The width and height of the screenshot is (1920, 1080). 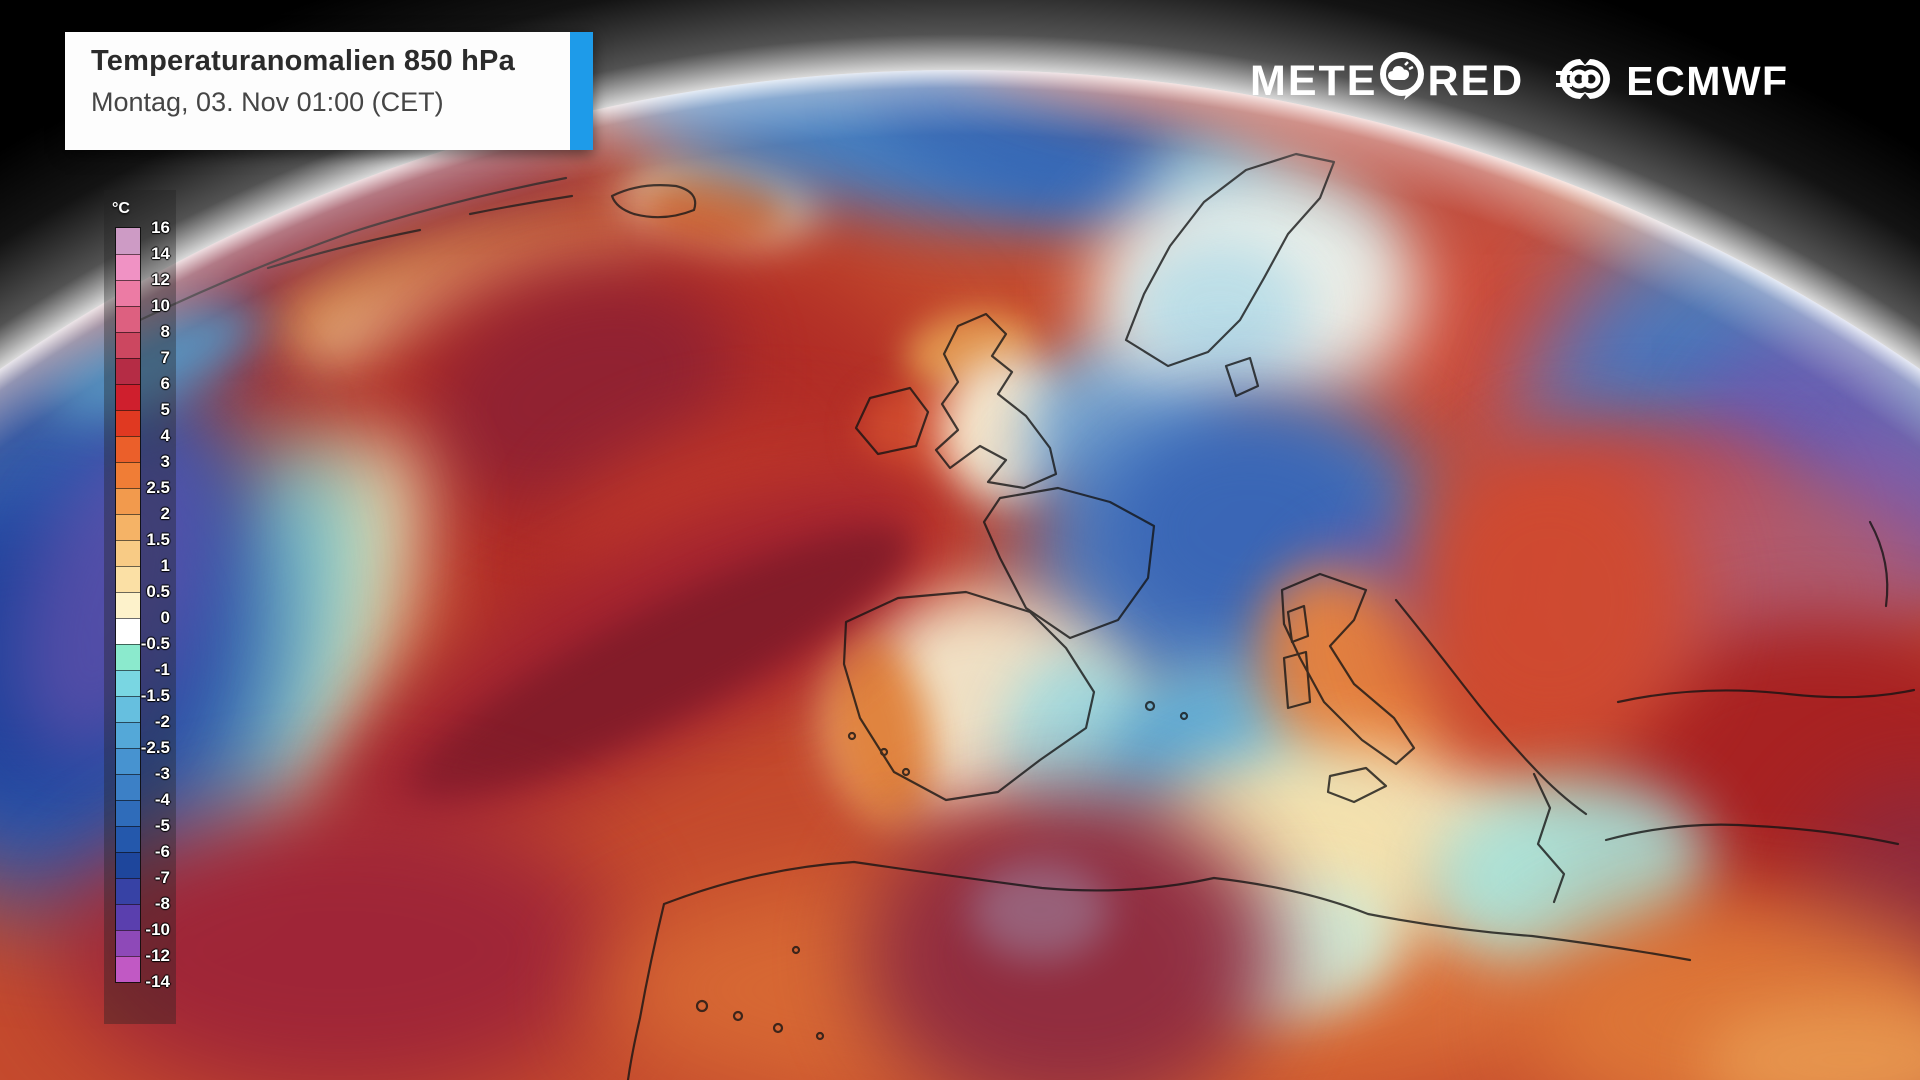 I want to click on meteored-cloud-bubble-icon, so click(x=1402, y=81).